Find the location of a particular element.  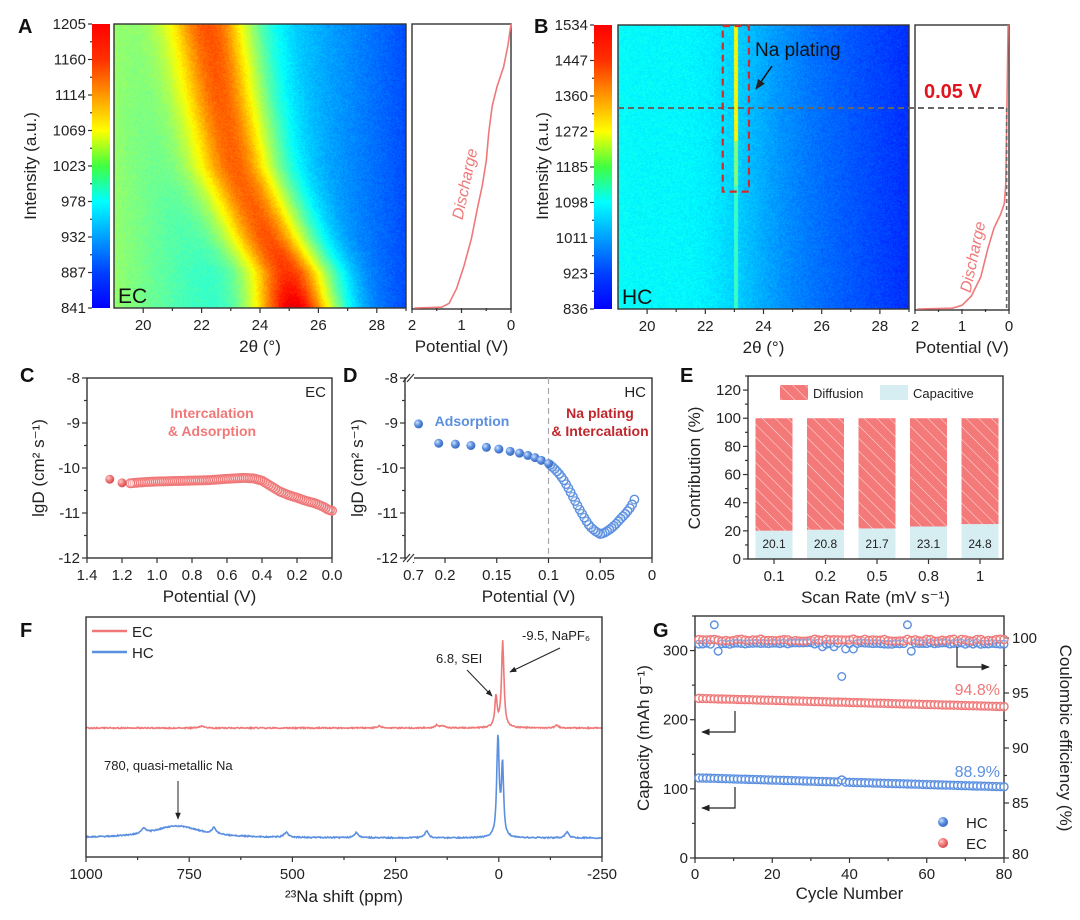

y-tick-label: -10 is located at coordinates (387, 468).